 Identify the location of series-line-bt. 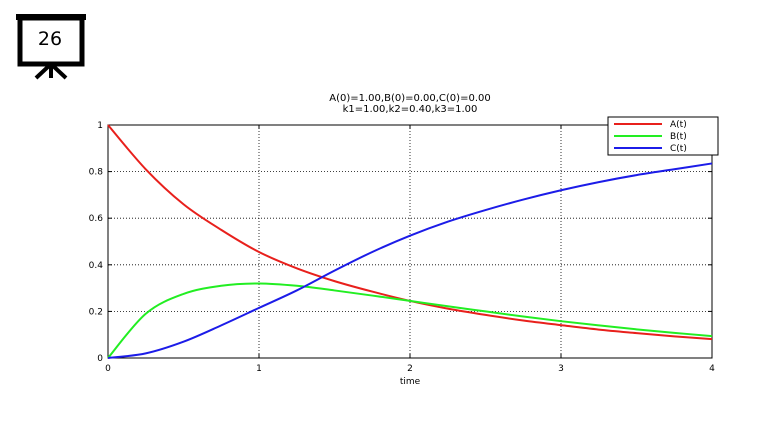
(410, 320).